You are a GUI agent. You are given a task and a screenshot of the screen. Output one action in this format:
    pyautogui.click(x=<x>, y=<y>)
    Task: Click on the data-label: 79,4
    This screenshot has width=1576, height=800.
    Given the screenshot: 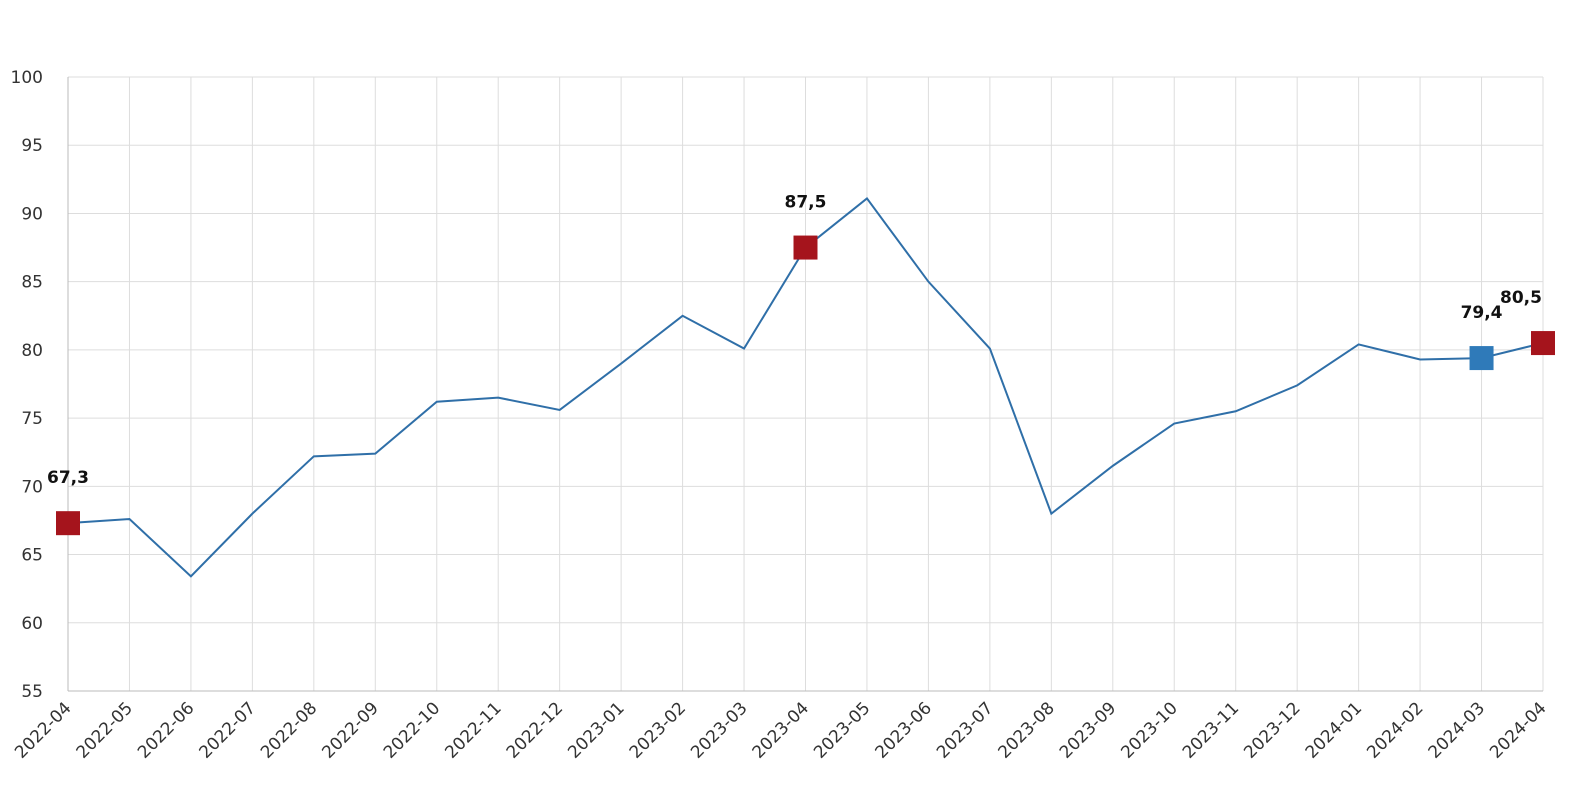 What is the action you would take?
    pyautogui.click(x=1482, y=313)
    